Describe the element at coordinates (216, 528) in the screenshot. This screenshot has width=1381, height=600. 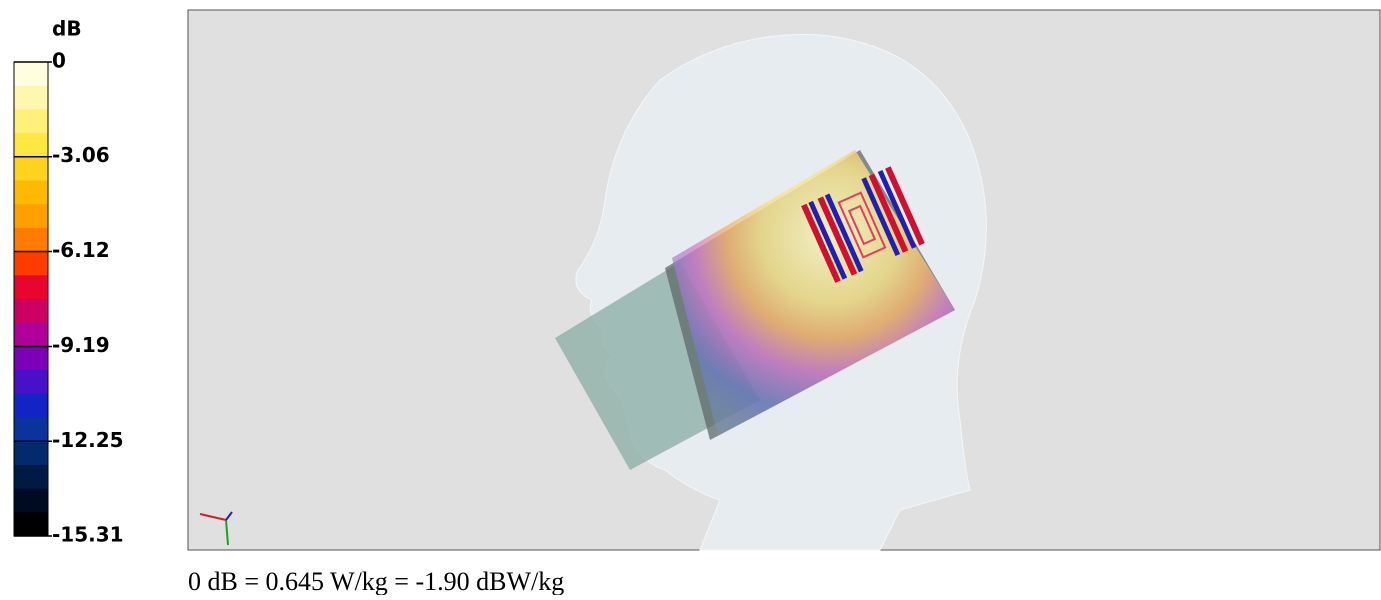
I see `axis-triad` at that location.